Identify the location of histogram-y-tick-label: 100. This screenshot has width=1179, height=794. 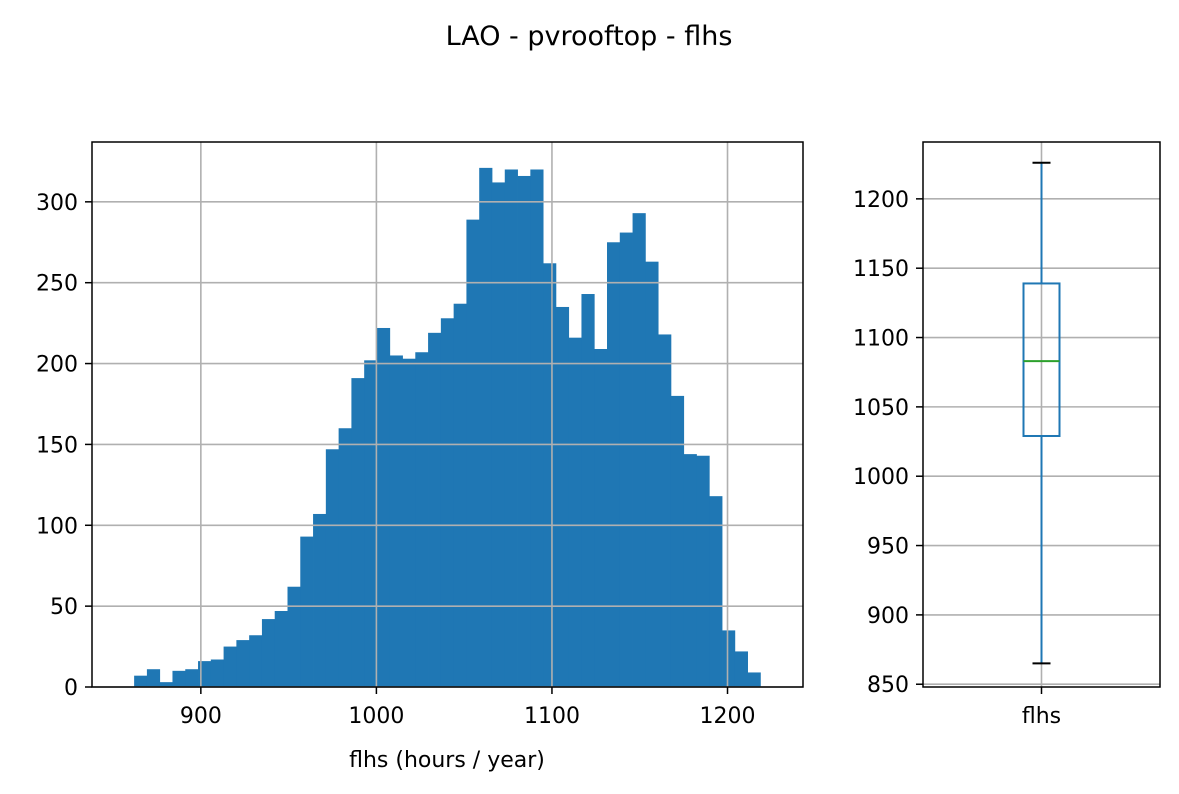
(57, 526).